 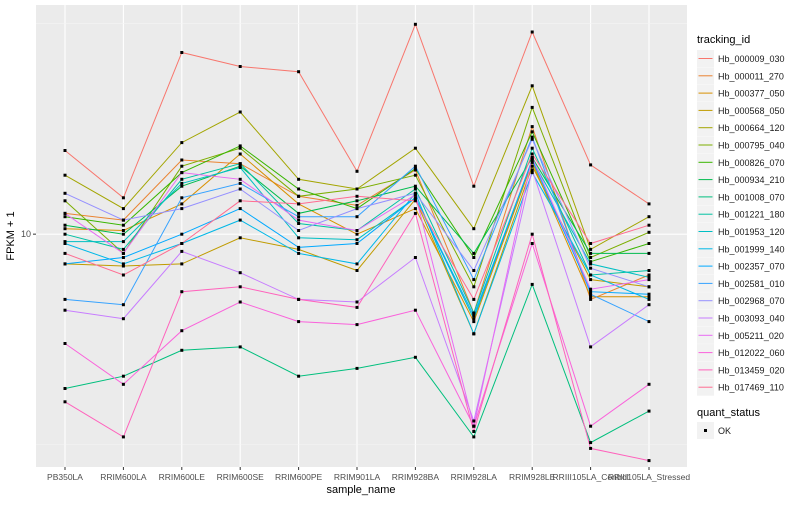 What do you see at coordinates (751, 94) in the screenshot?
I see `legend-label: Hb_000377_050` at bounding box center [751, 94].